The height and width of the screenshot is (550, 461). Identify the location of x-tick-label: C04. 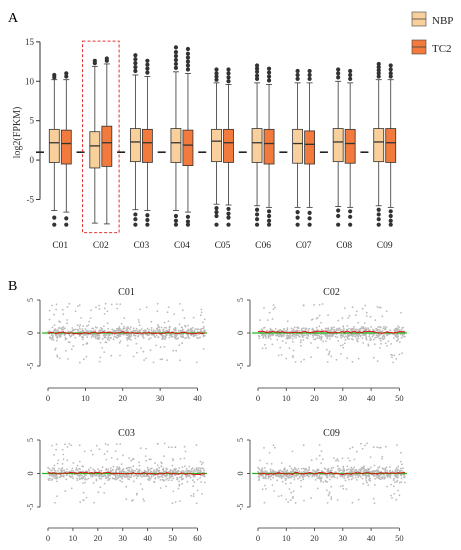
(182, 246).